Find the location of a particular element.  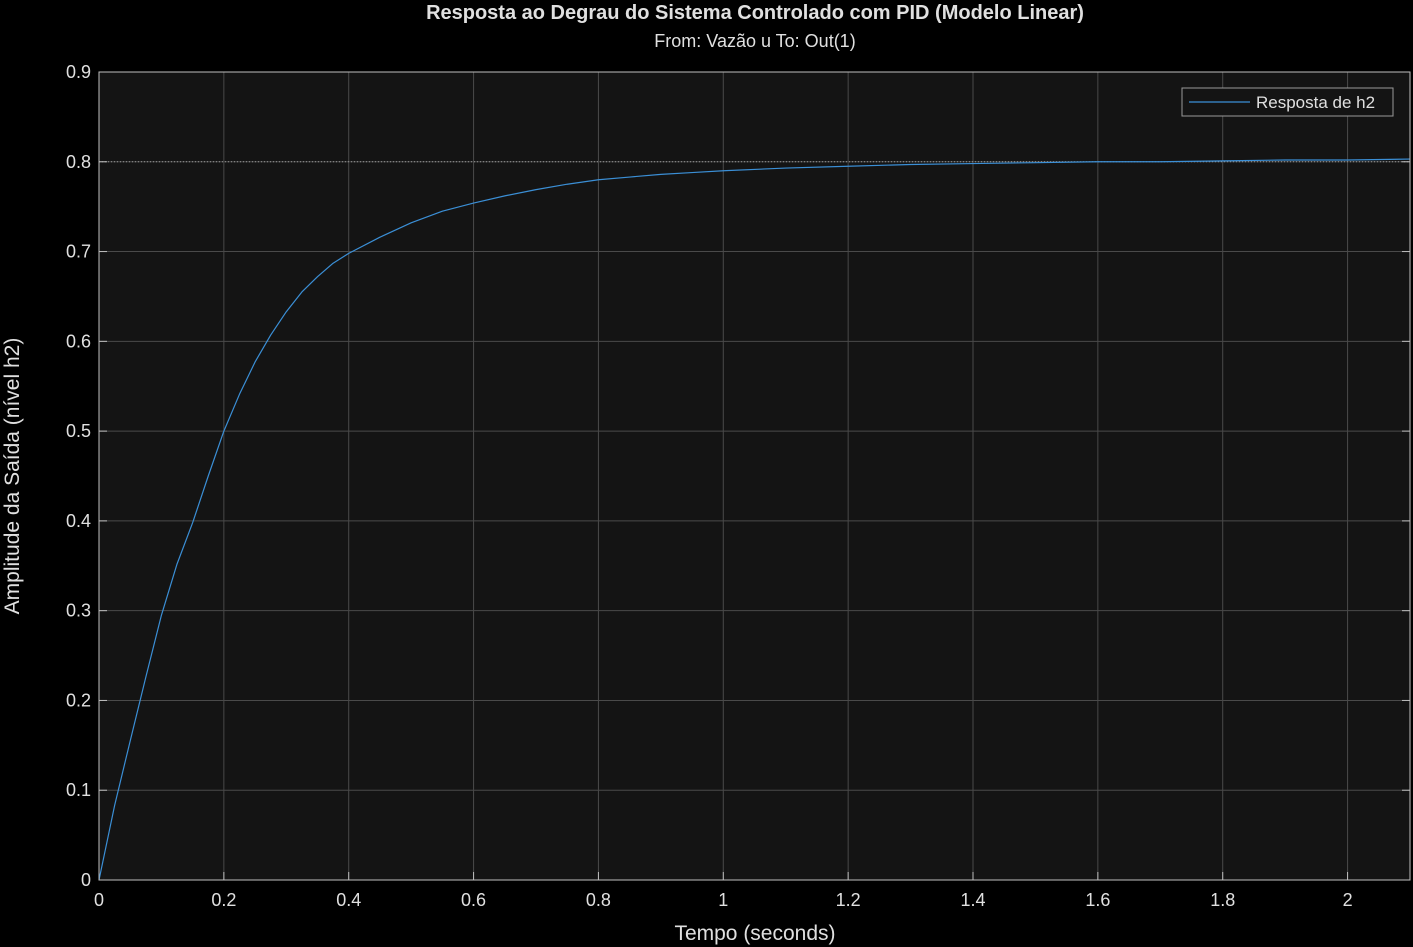

y-tick-label: 0.8 is located at coordinates (78, 162).